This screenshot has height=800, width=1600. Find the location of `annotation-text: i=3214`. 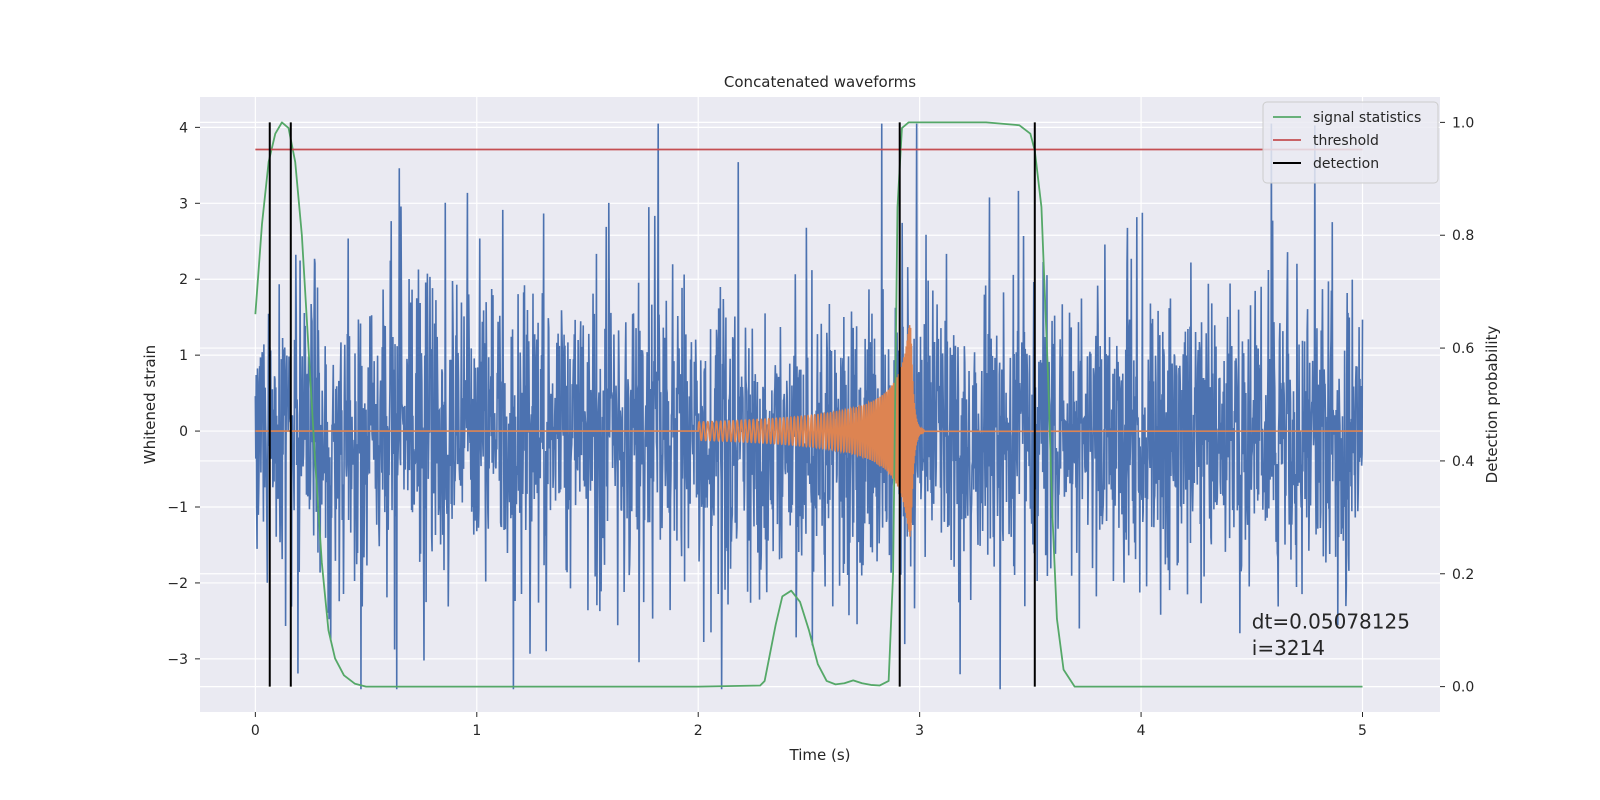

annotation-text: i=3214 is located at coordinates (1288, 648).